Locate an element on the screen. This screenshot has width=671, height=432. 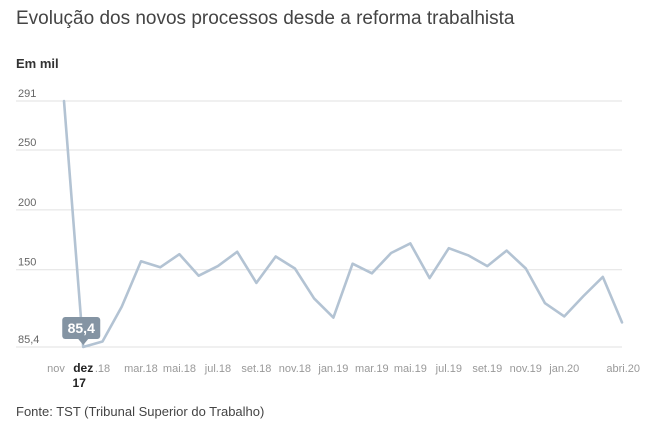
x-tick-label: set.18 is located at coordinates (256, 369).